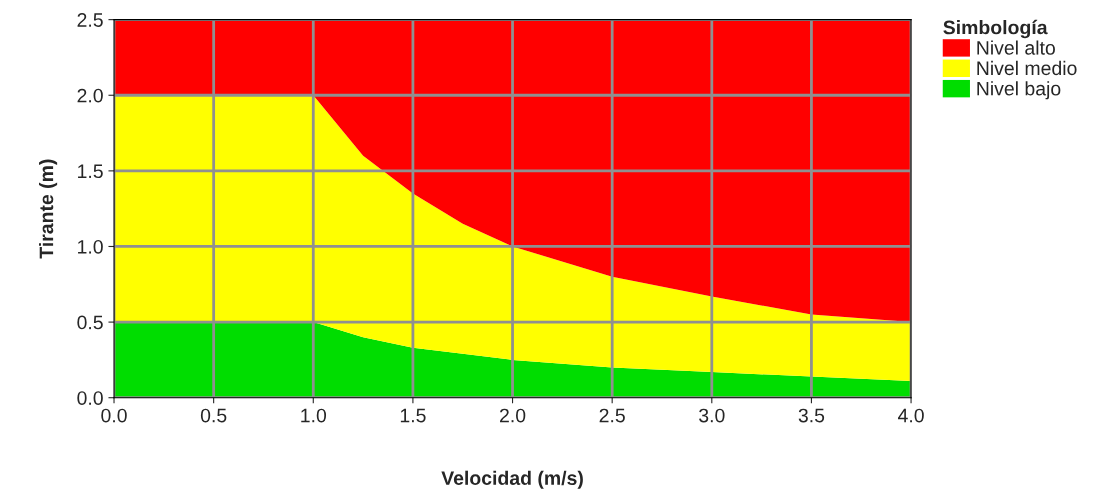 The image size is (1107, 491). What do you see at coordinates (413, 415) in the screenshot?
I see `x-tick-label: 1.5` at bounding box center [413, 415].